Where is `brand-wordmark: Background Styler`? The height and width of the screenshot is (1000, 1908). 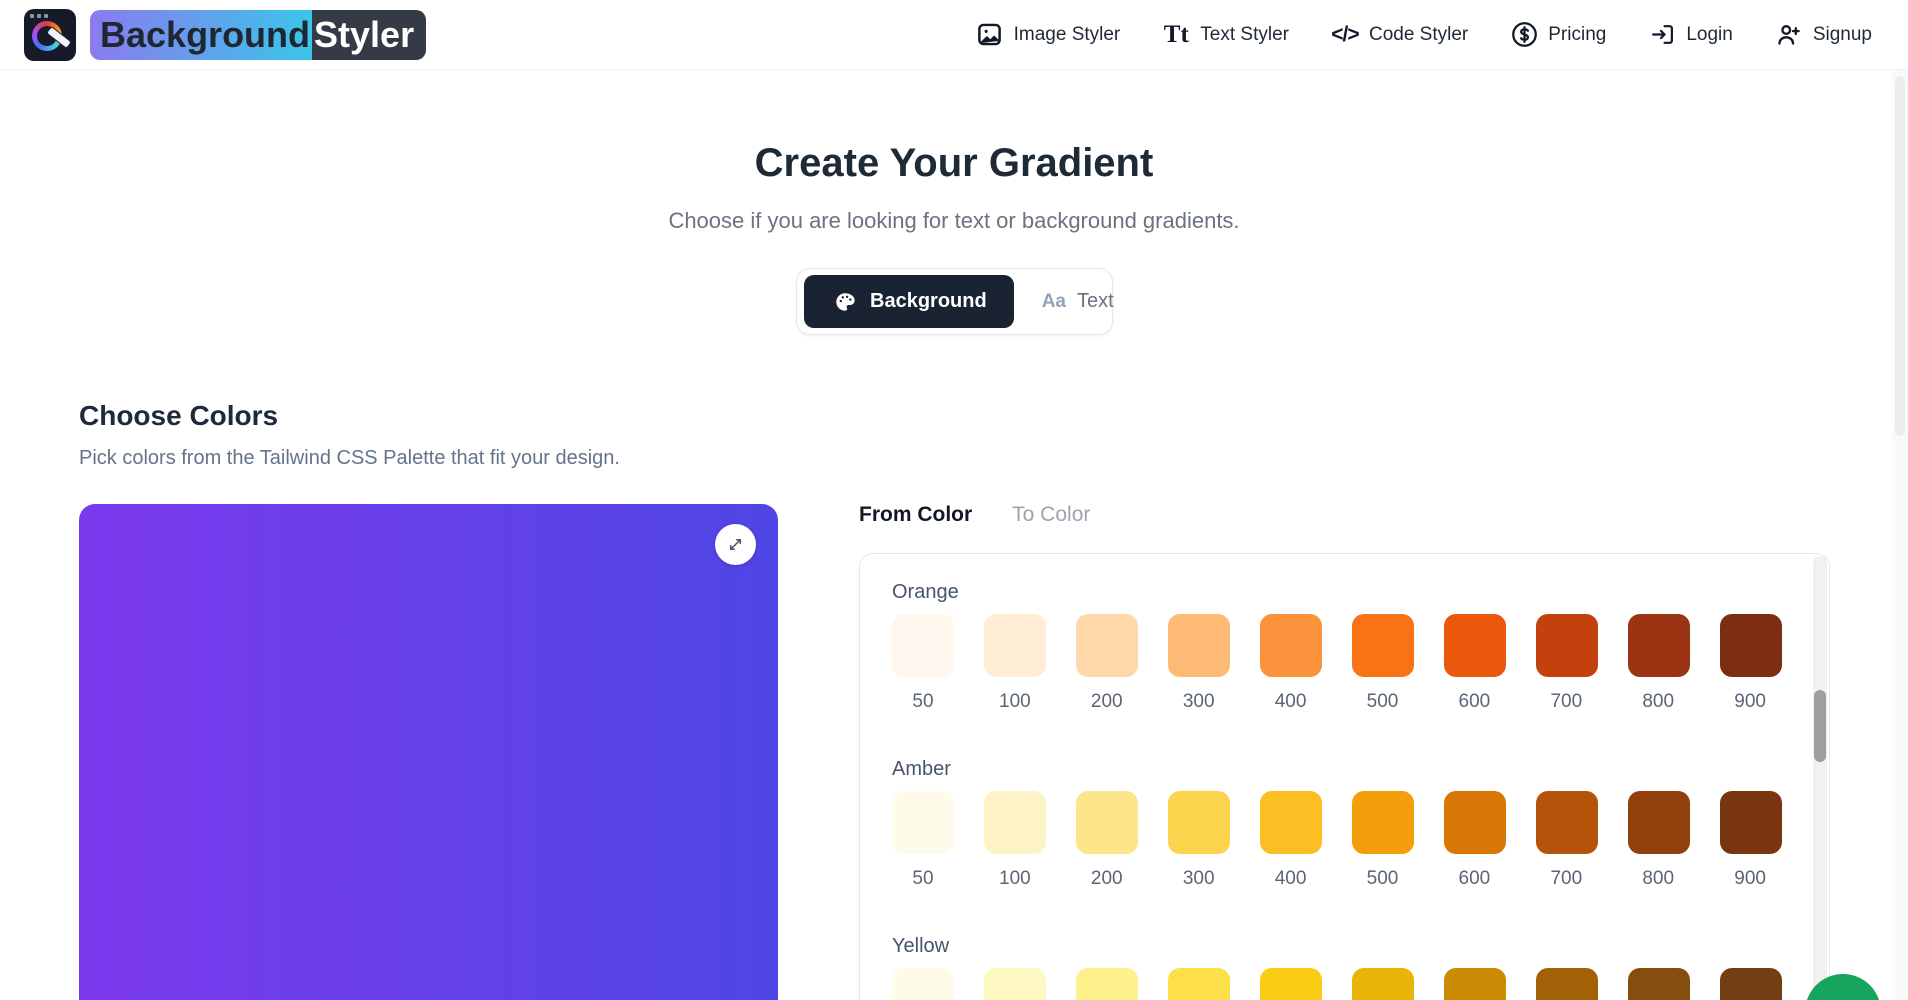 brand-wordmark: Background Styler is located at coordinates (258, 34).